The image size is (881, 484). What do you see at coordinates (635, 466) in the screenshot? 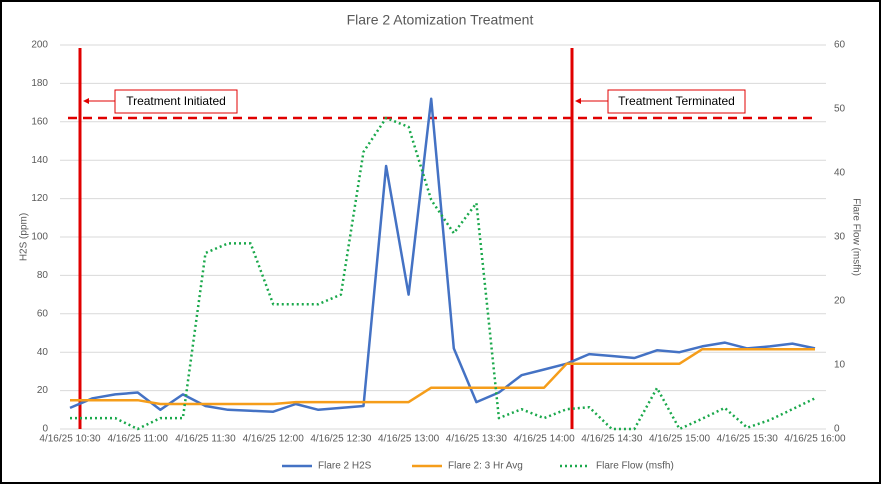
I see `legend-label: Flare Flow (msfh)` at bounding box center [635, 466].